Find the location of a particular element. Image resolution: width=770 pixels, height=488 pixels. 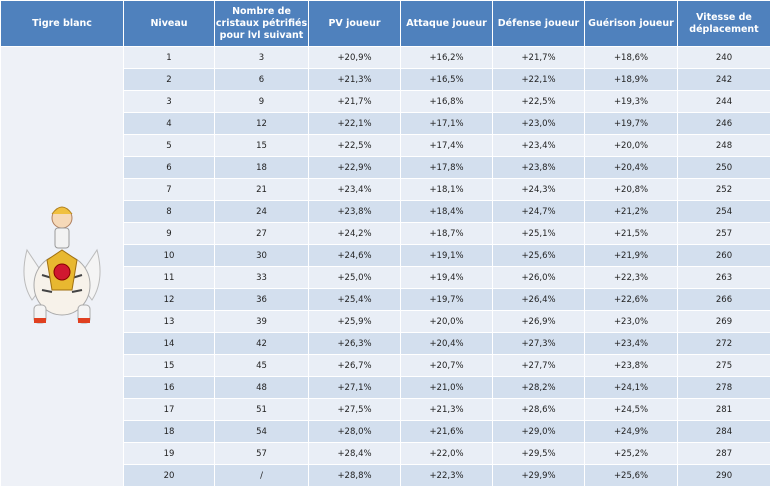

header-cell: Attaque joueur is located at coordinates (446, 23).